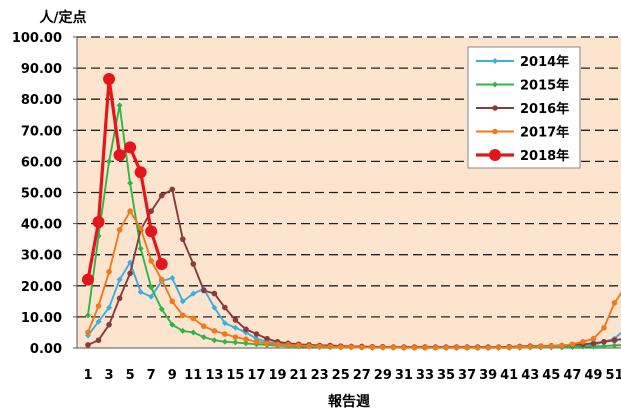  I want to click on y-tick-label: 10.00, so click(41, 318).